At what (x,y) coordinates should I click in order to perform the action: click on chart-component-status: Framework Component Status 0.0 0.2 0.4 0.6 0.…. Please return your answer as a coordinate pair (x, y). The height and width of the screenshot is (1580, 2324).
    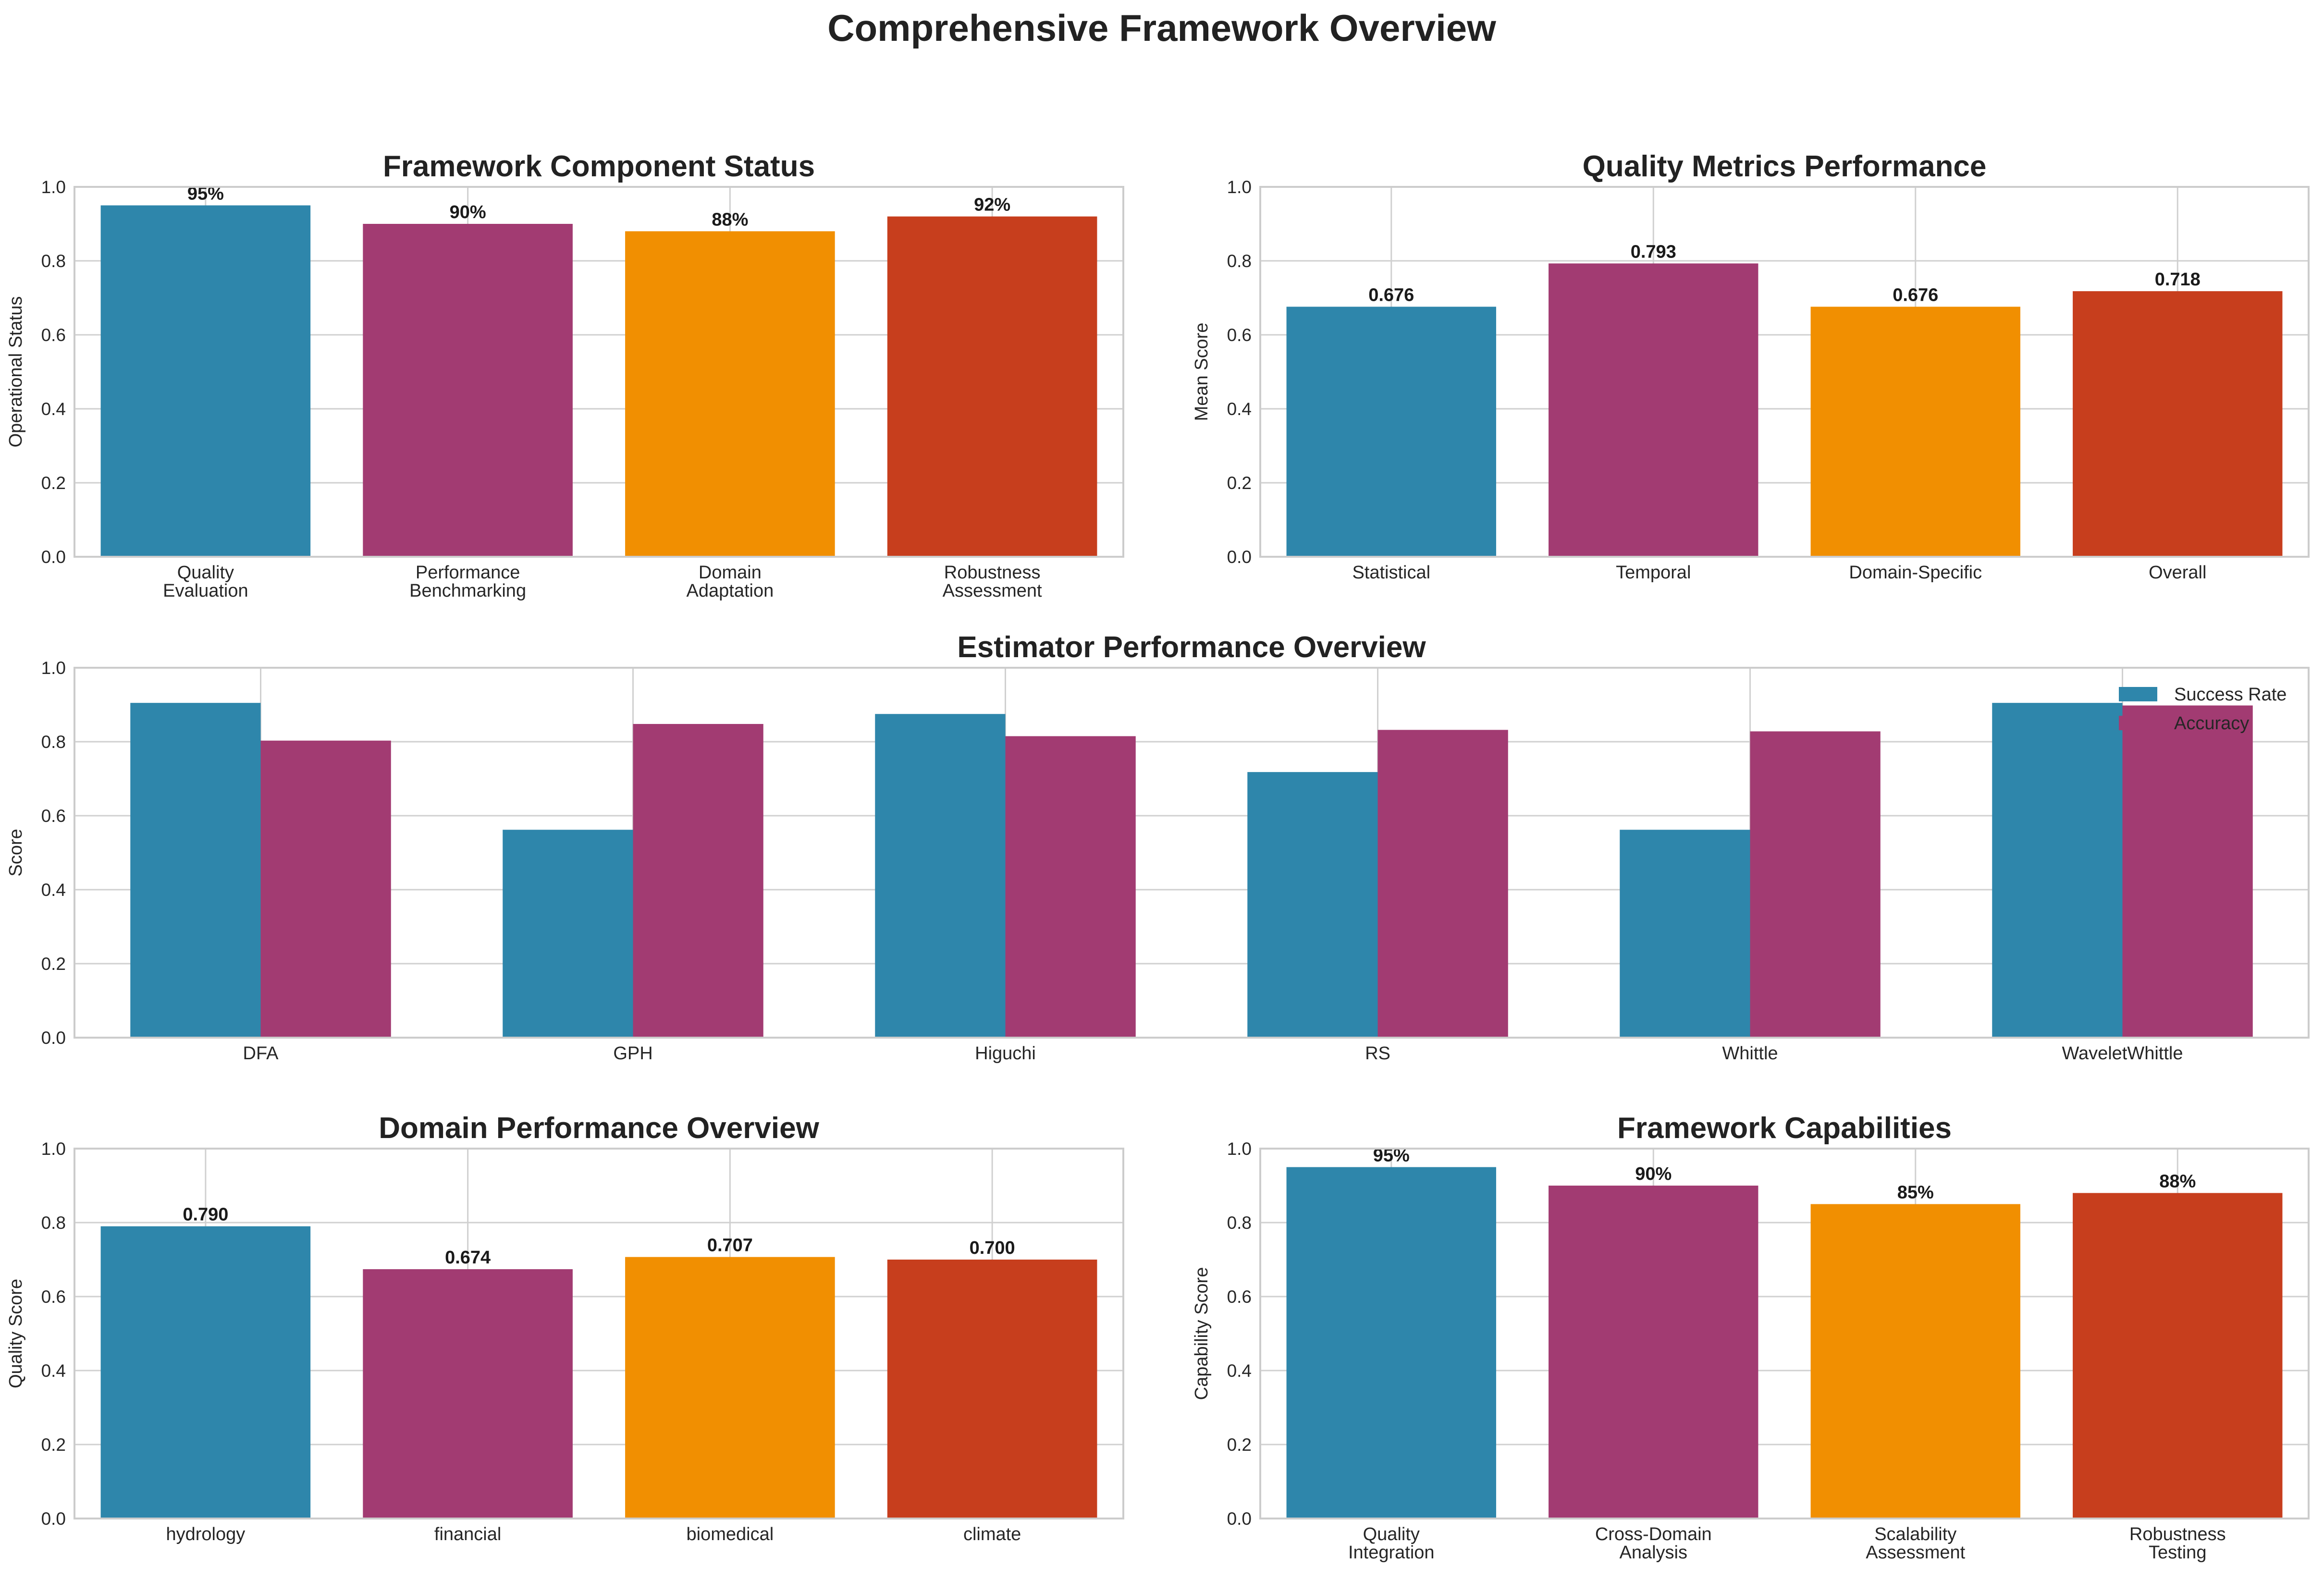
    Looking at the image, I should click on (565, 375).